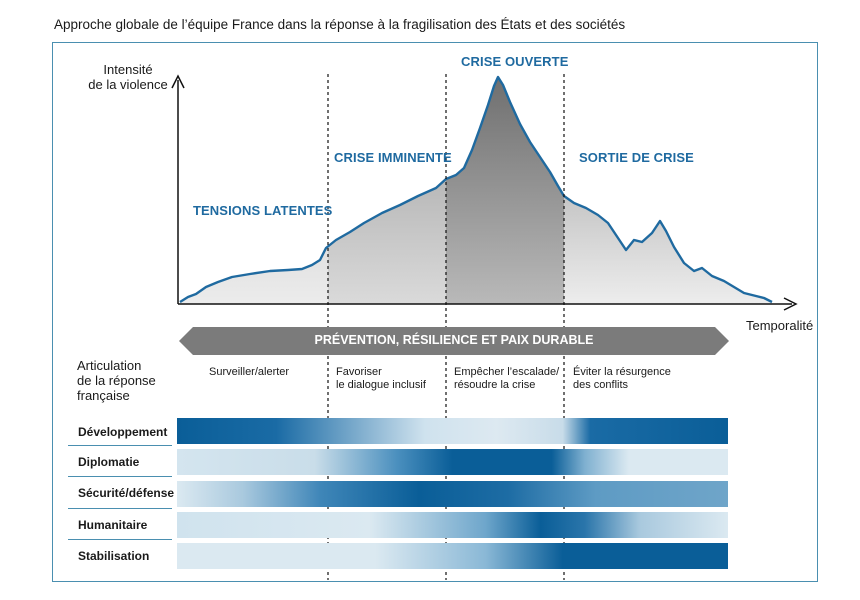 Image resolution: width=860 pixels, height=600 pixels. What do you see at coordinates (123, 432) in the screenshot?
I see `sector-label-developpement: Développement` at bounding box center [123, 432].